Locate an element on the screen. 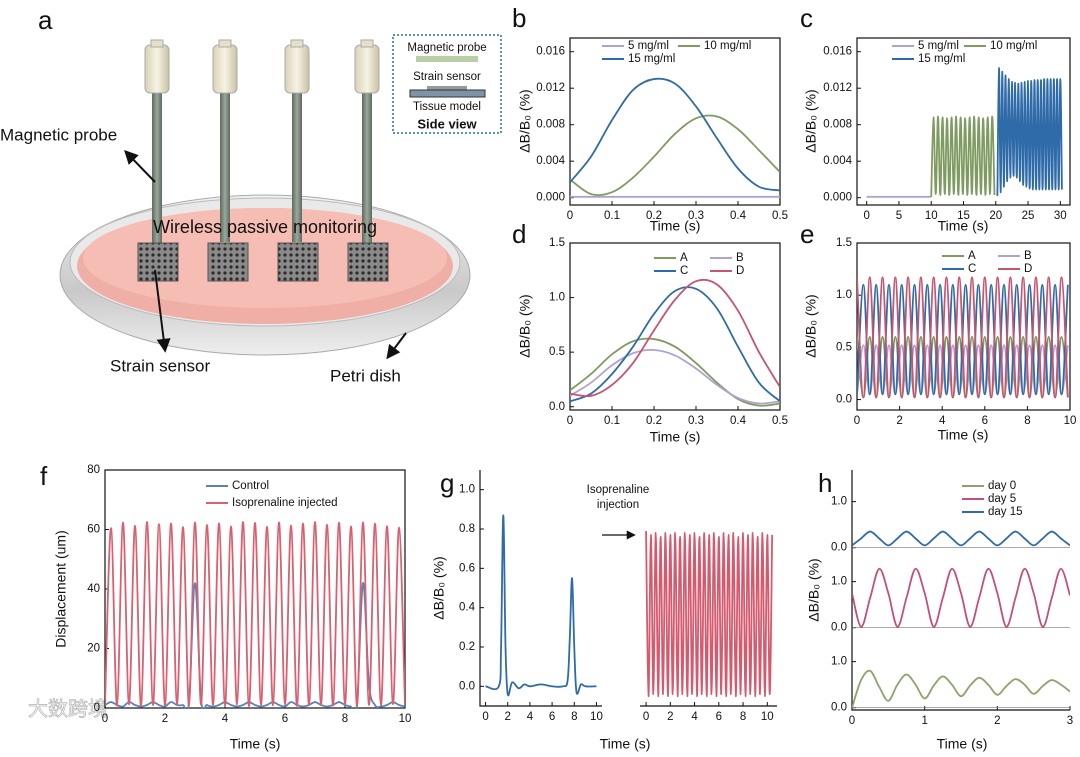  inset-item: Tissue model is located at coordinates (447, 107).